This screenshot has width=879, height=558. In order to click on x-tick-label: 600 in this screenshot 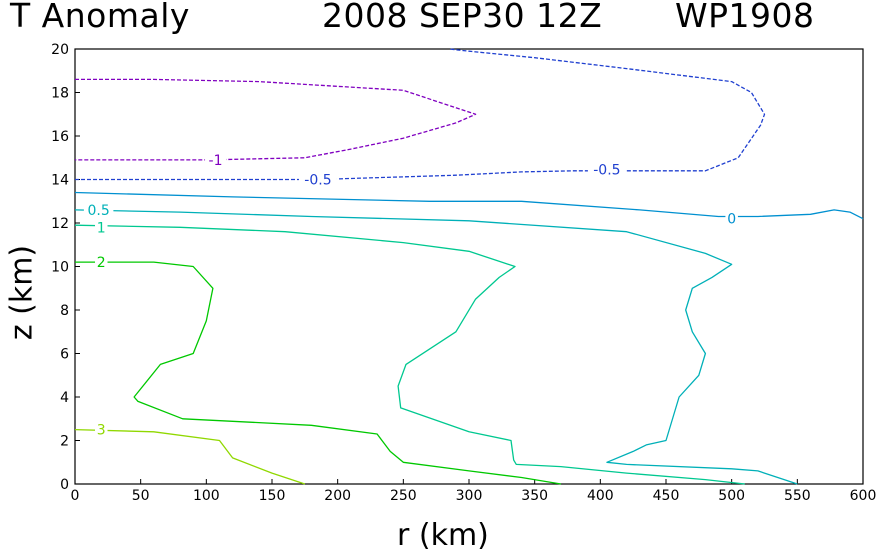, I will do `click(863, 496)`.